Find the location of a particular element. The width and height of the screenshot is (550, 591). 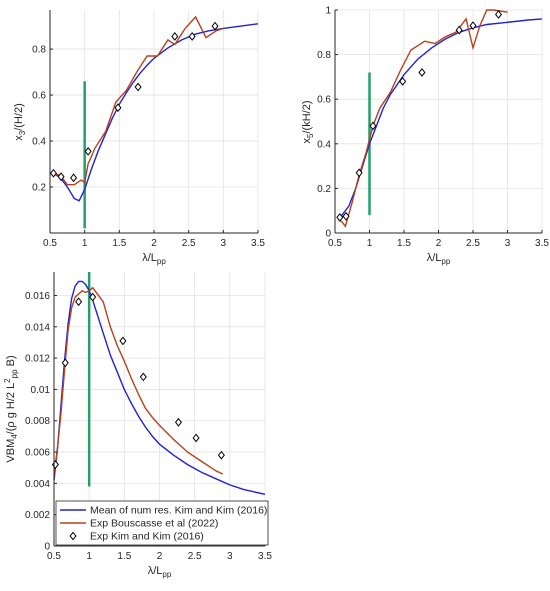

legend-swatch-marker is located at coordinates (73, 536).